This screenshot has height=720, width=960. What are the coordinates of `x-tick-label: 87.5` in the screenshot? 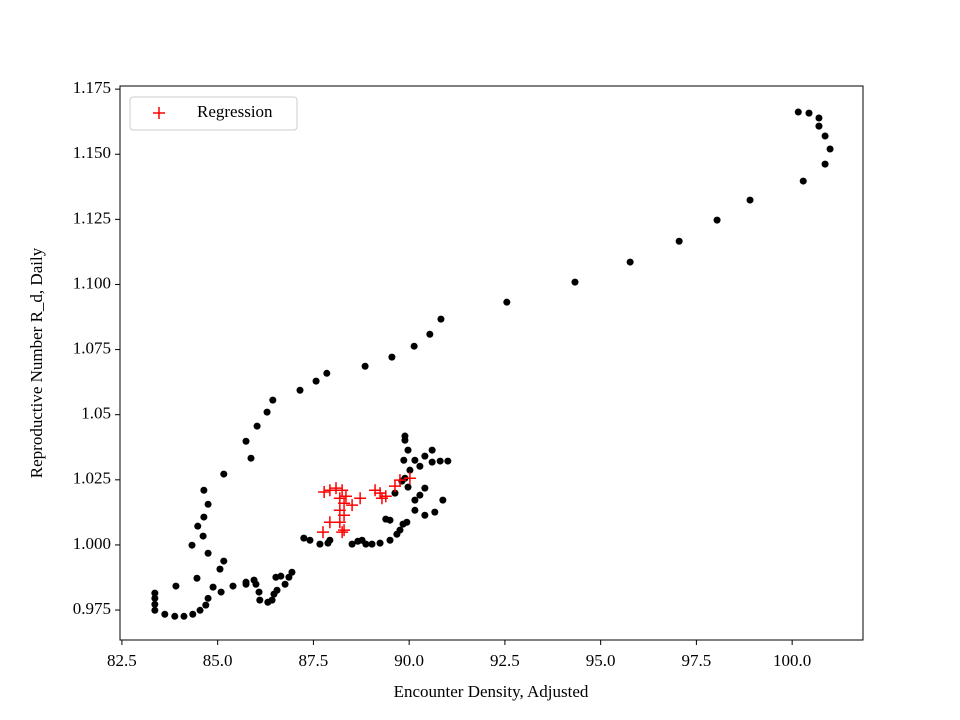 It's located at (314, 660).